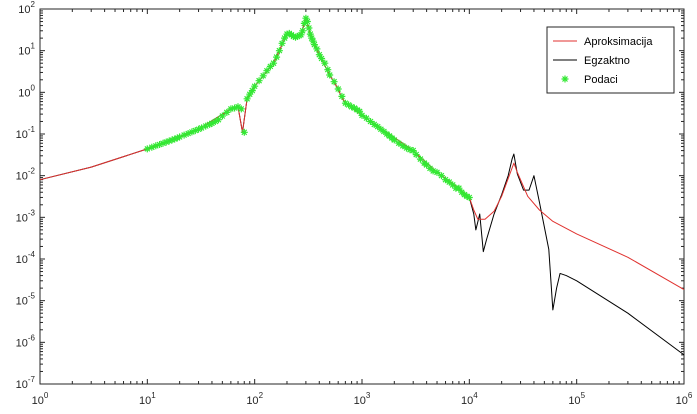  I want to click on y-tick-exponent: -2, so click(32, 171).